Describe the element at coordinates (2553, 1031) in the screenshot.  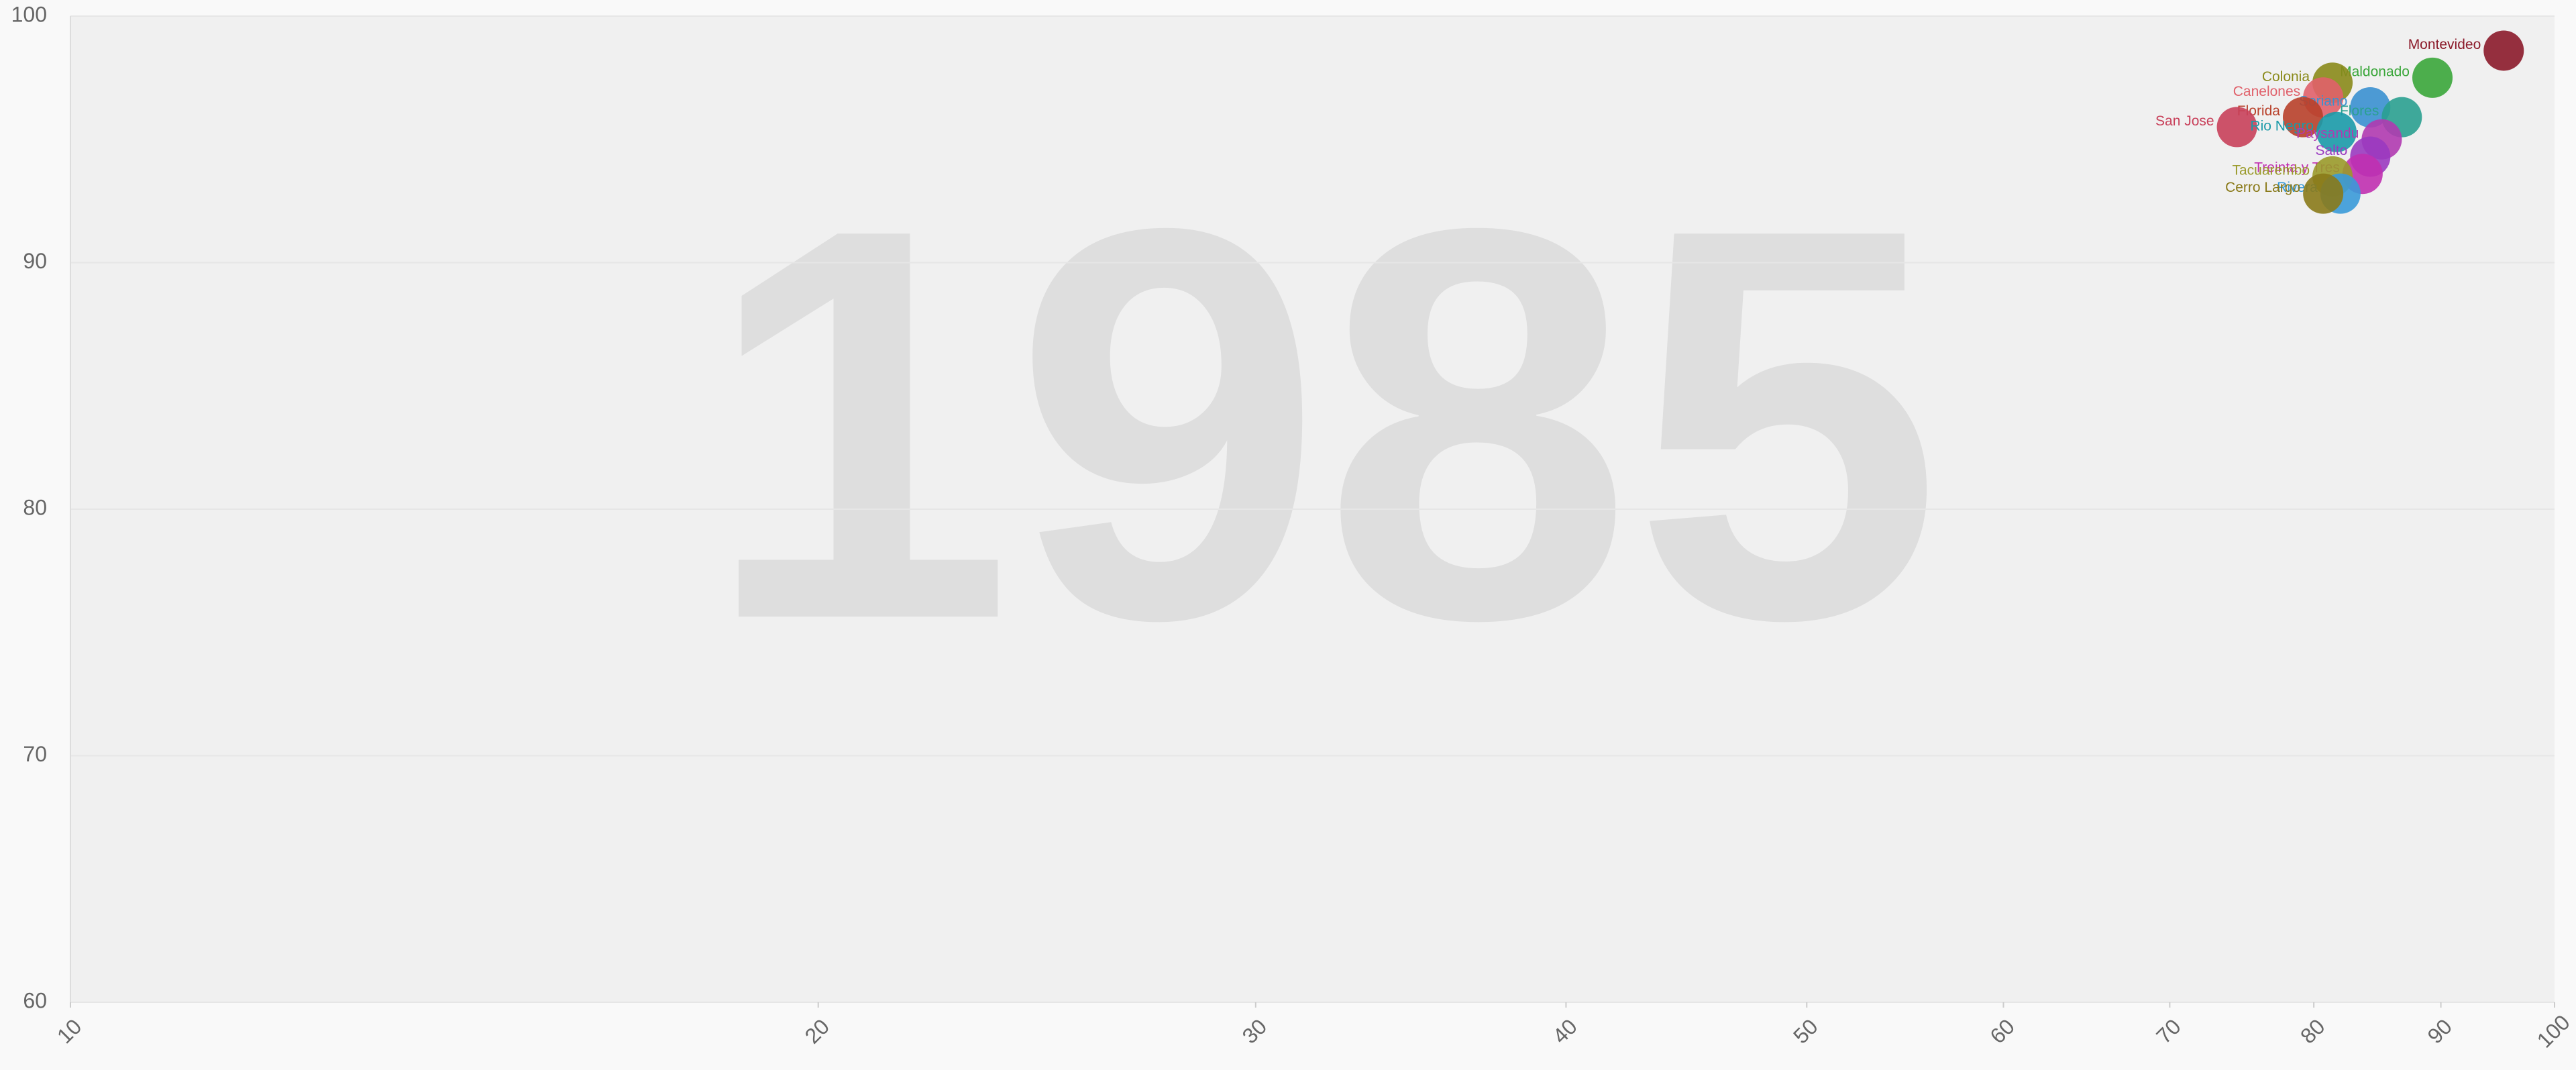
I see `x-tick-label: 100` at that location.